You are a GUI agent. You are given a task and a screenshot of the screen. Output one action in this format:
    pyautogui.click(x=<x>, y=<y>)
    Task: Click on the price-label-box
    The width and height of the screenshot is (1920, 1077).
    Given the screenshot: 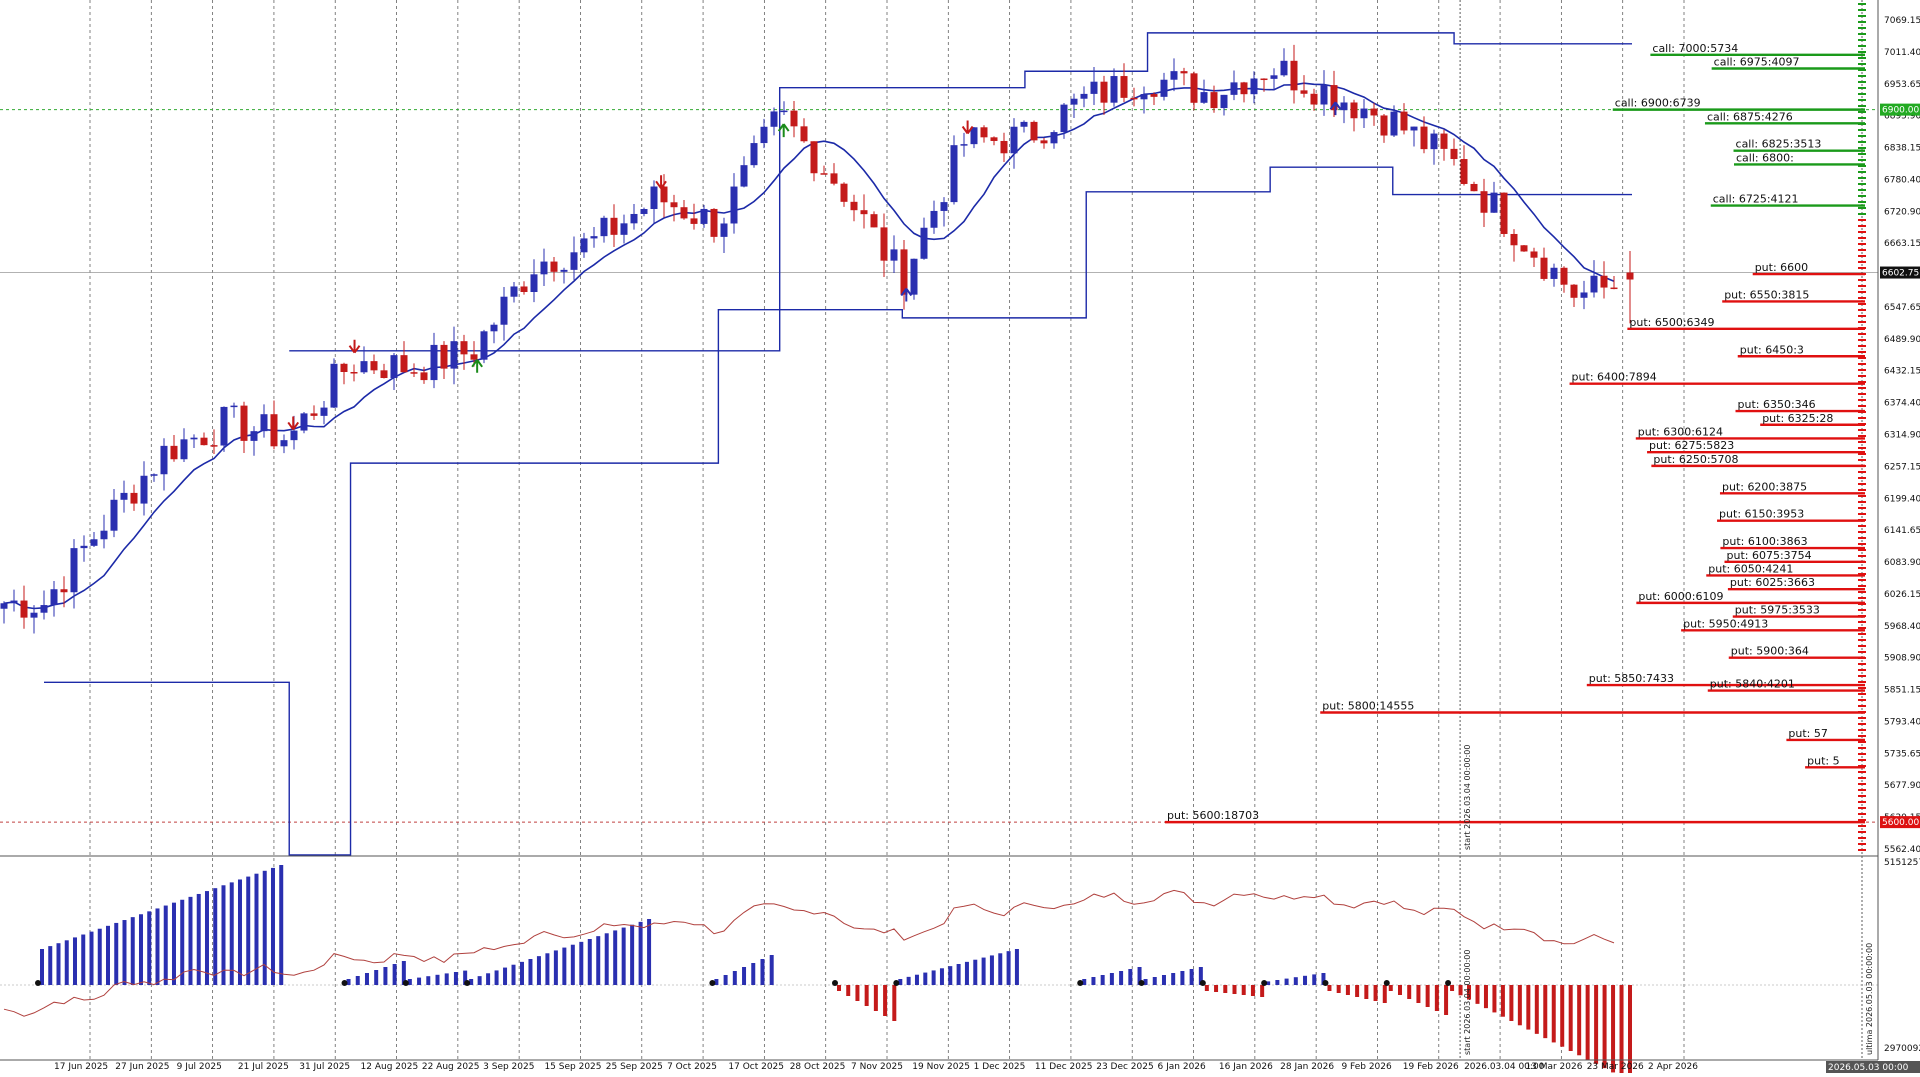 What is the action you would take?
    pyautogui.click(x=1900, y=109)
    